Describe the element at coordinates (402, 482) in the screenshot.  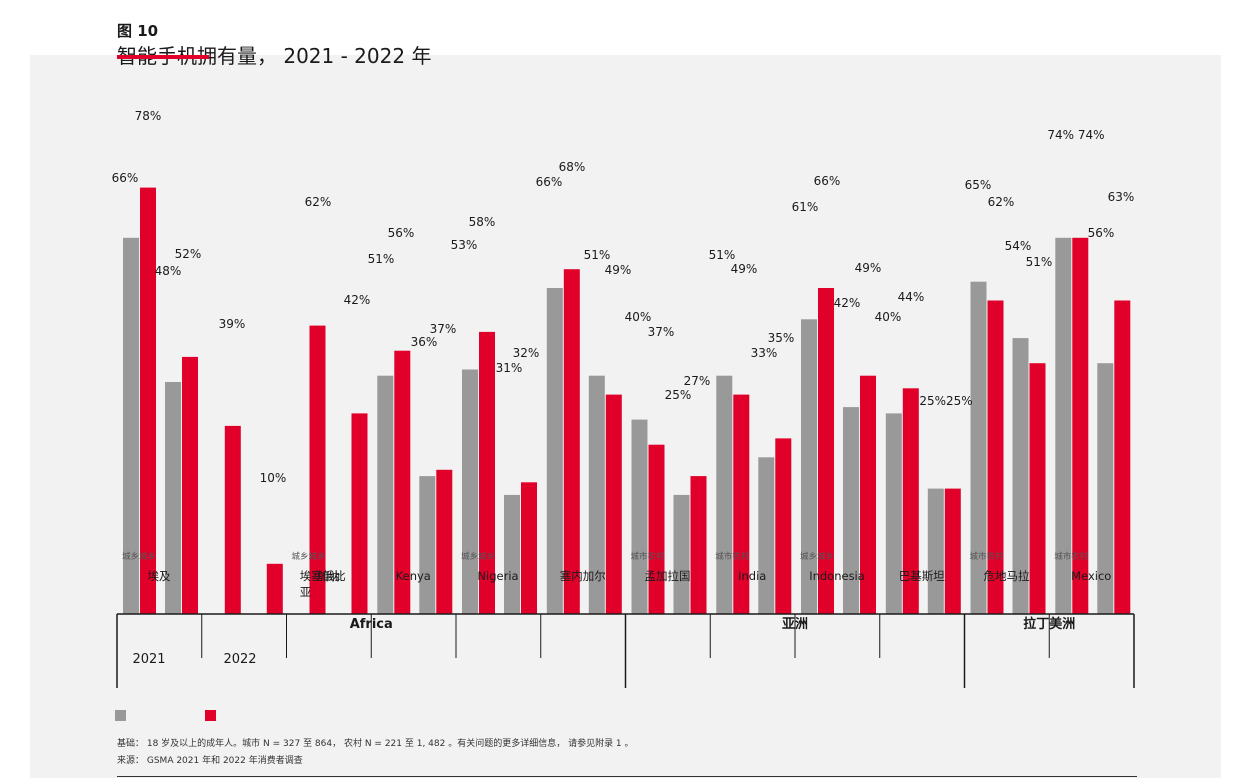
I see `bar-2022-c3-g0` at that location.